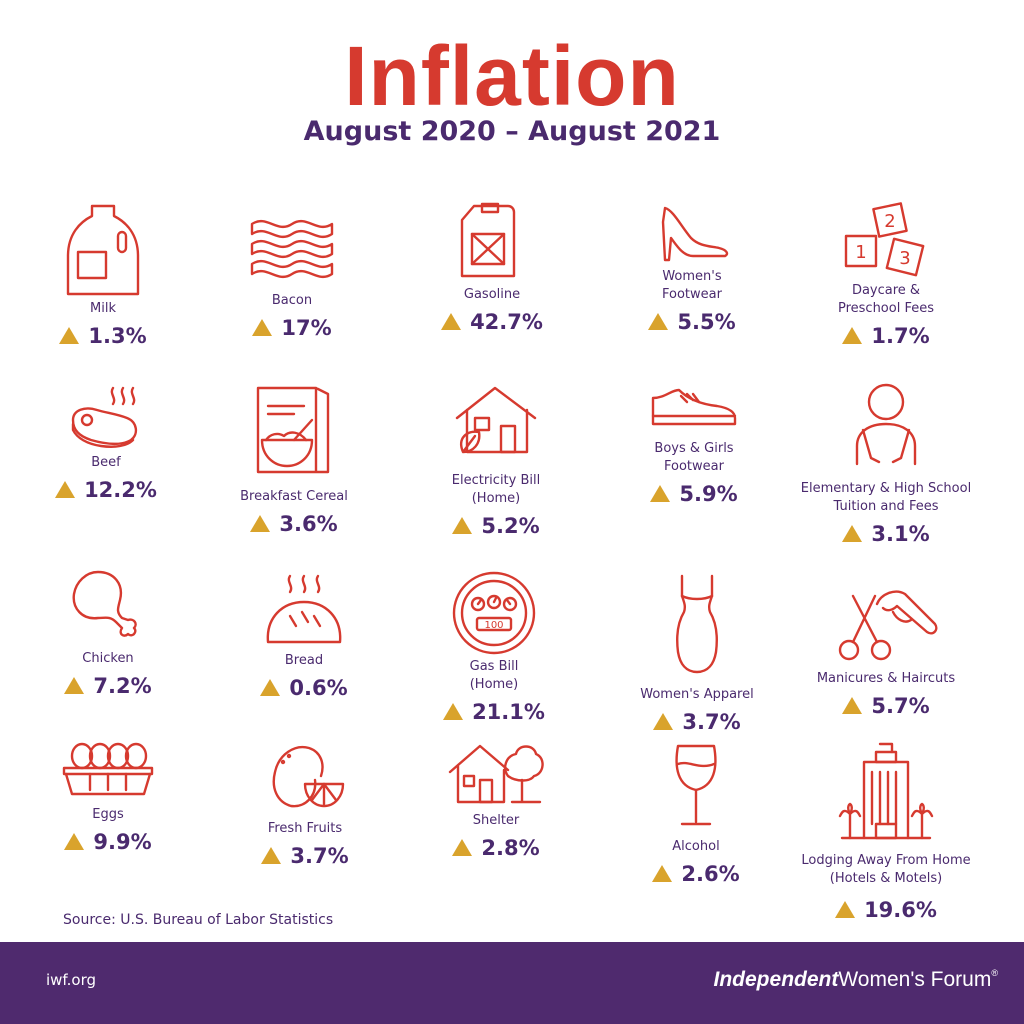  I want to click on bread-icon, so click(304, 610).